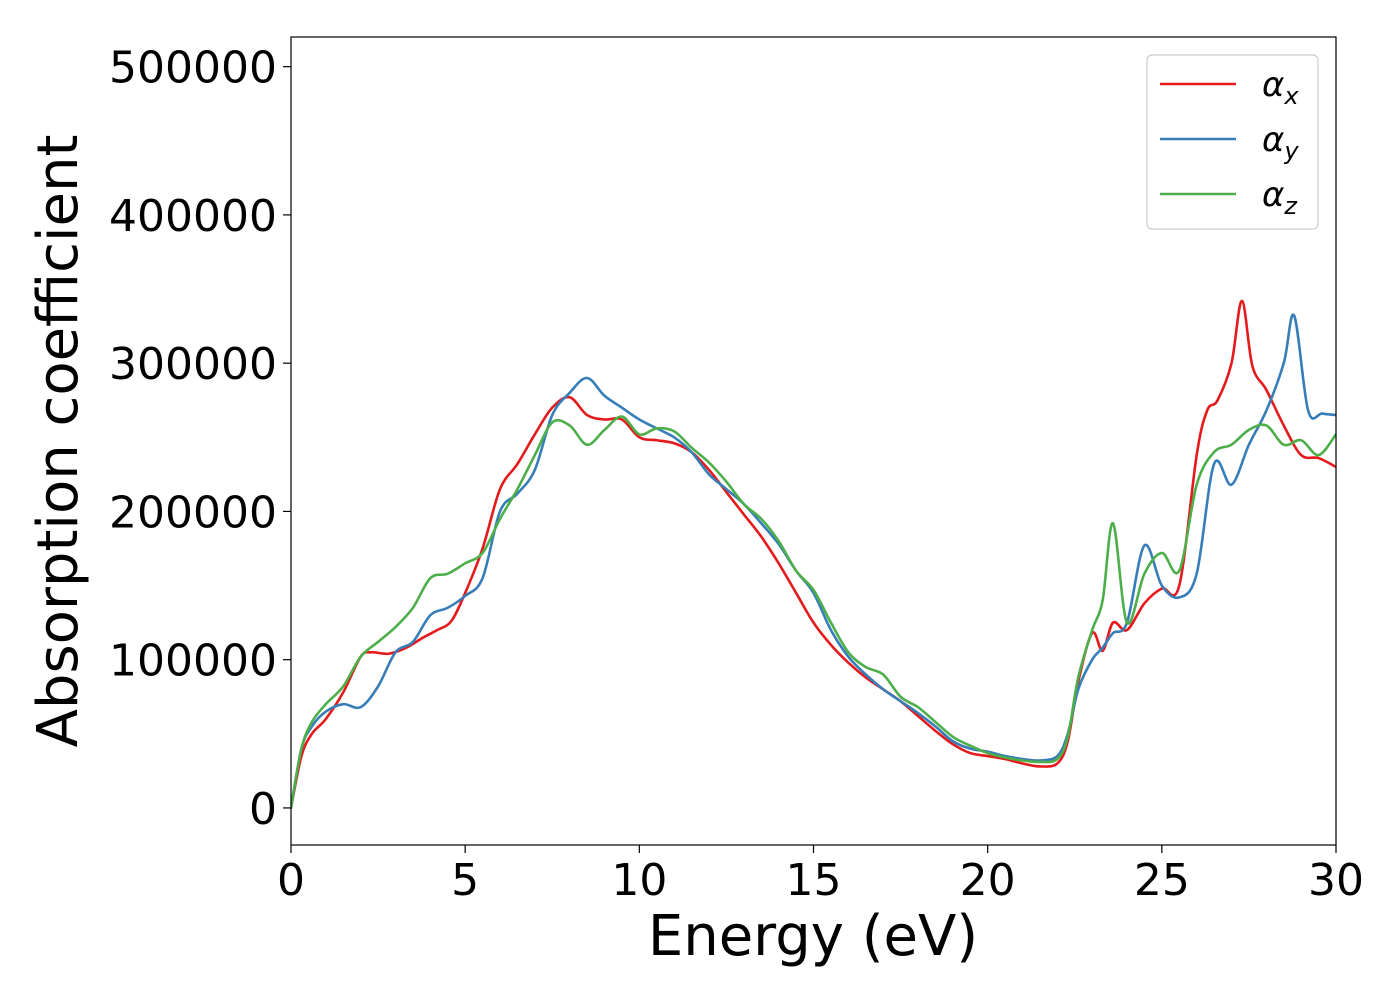  What do you see at coordinates (263, 809) in the screenshot?
I see `y-tick-label: 0` at bounding box center [263, 809].